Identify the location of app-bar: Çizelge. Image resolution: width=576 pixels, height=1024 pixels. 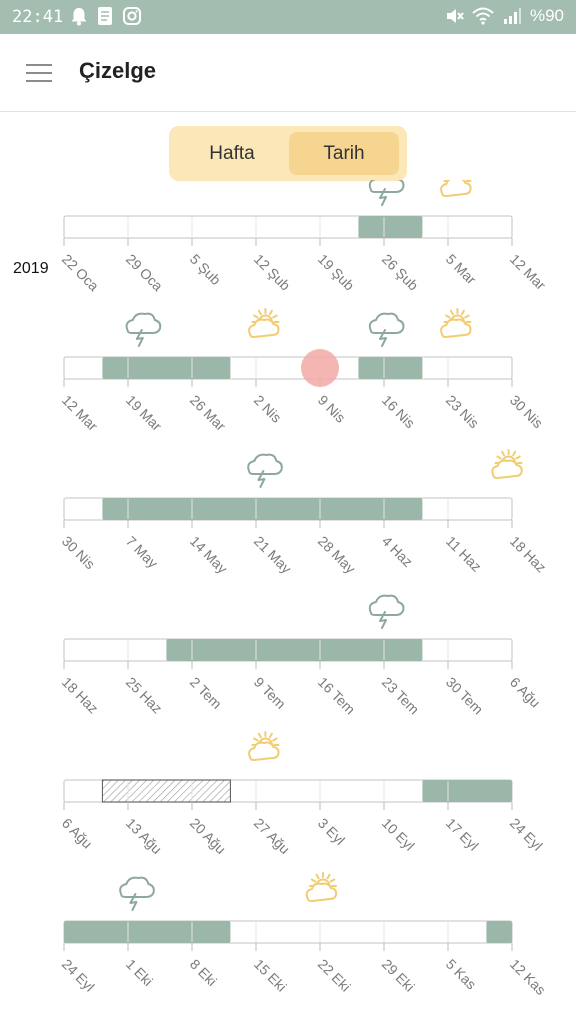
(288, 73).